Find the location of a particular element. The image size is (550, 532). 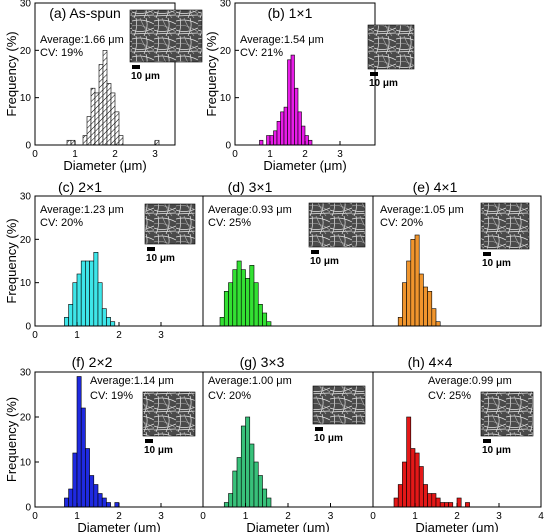

panel-title: (a) As-spun is located at coordinates (85, 13).